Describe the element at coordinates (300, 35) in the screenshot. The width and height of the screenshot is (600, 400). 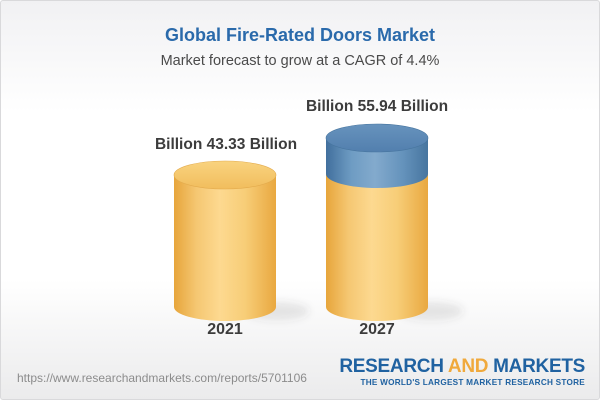
I see `chart-title: Global Fire-Rated Doors Market` at that location.